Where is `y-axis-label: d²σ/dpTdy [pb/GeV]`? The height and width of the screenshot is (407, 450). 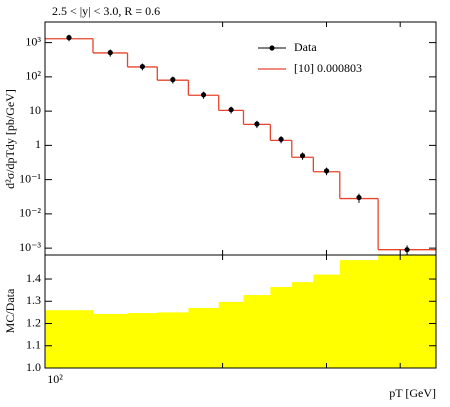
y-axis-label: d²σ/dpTdy [pb/GeV] is located at coordinates (10, 139).